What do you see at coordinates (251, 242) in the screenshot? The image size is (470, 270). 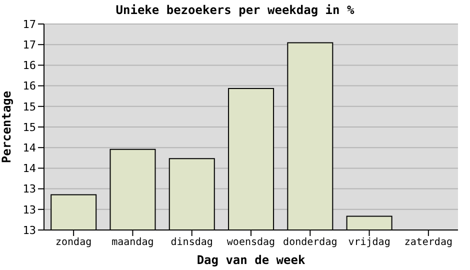 I see `x-tick-label: woensdag` at bounding box center [251, 242].